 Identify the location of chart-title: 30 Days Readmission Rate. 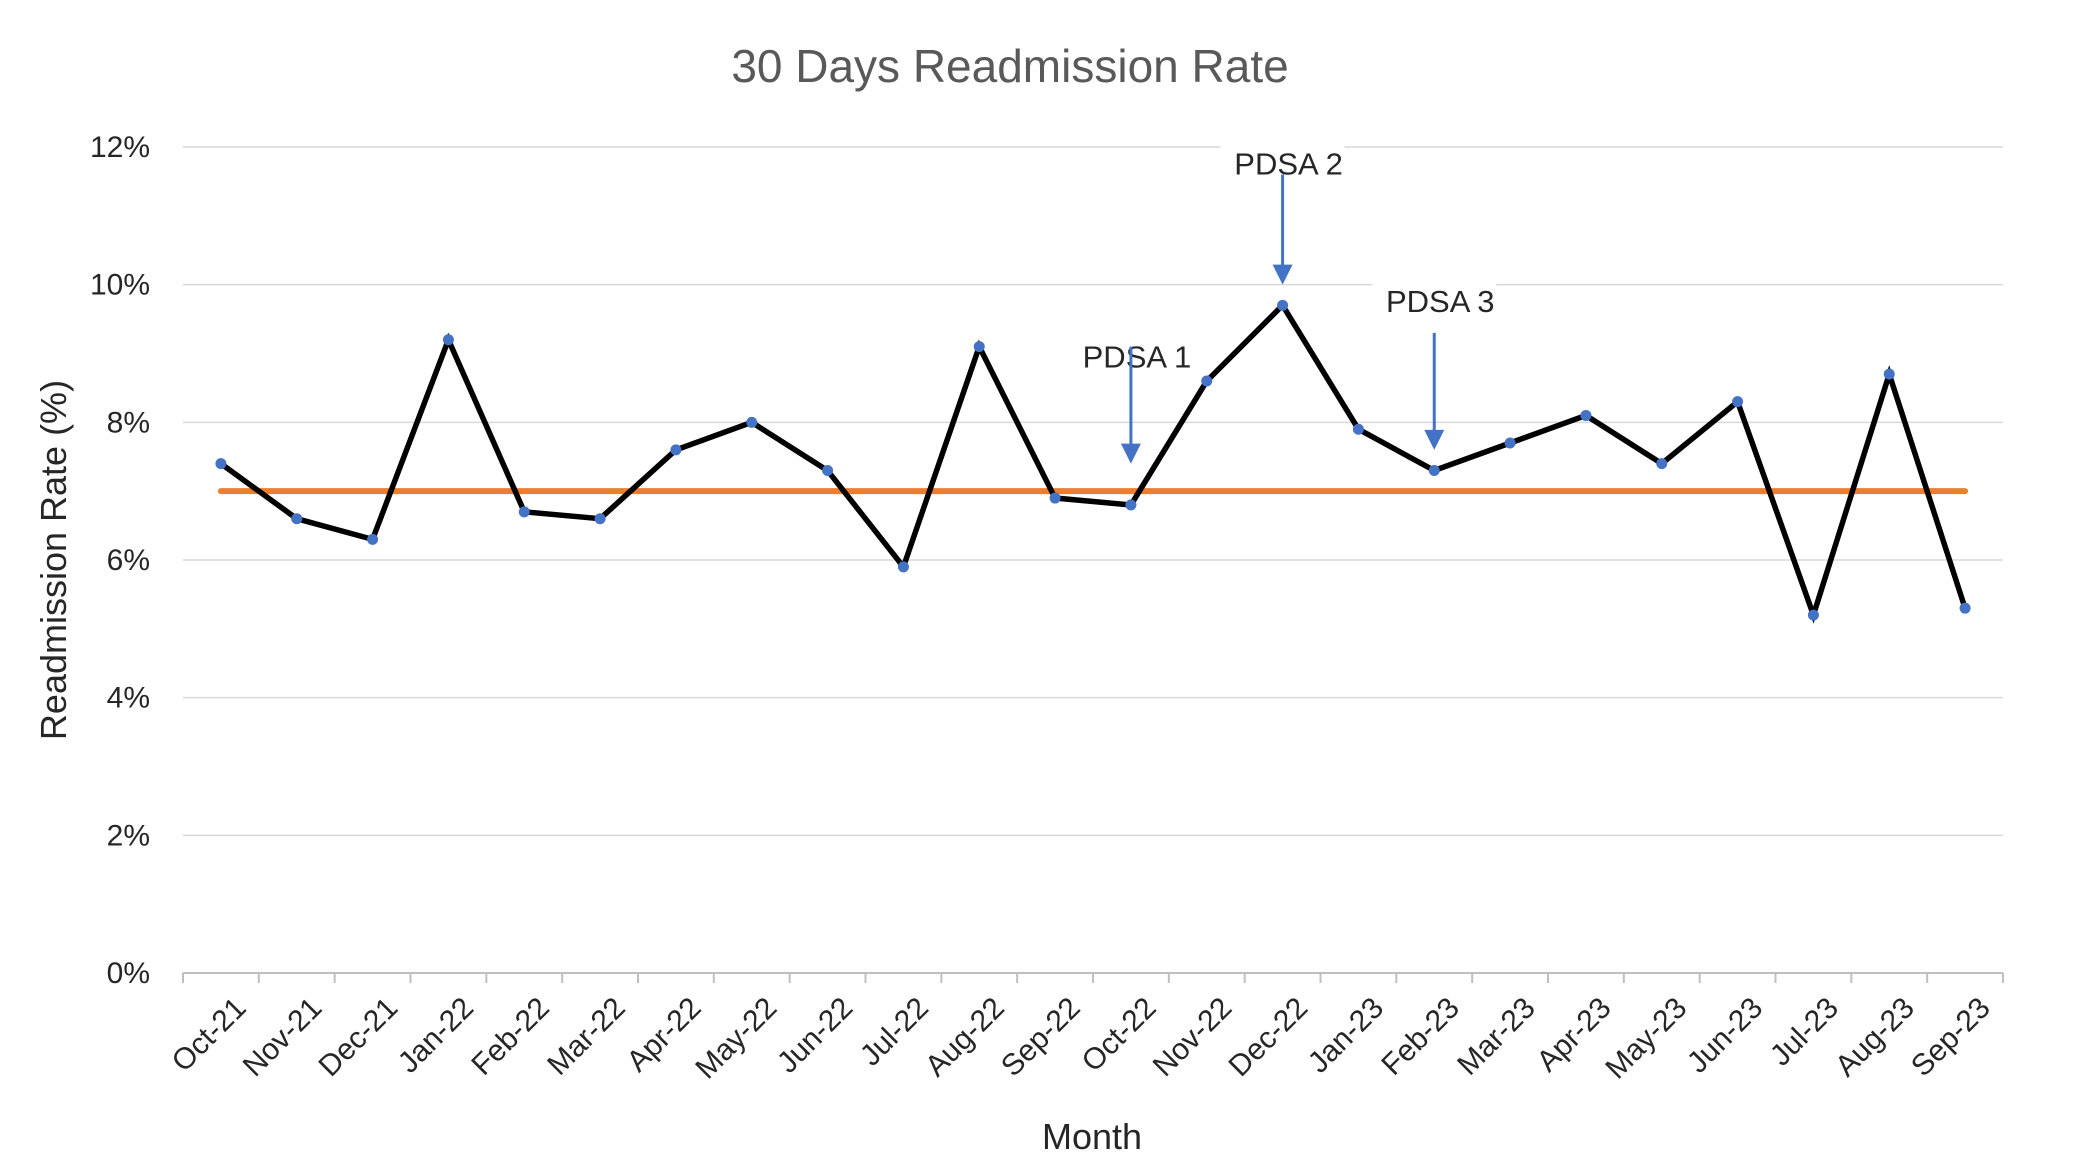
(1009, 66).